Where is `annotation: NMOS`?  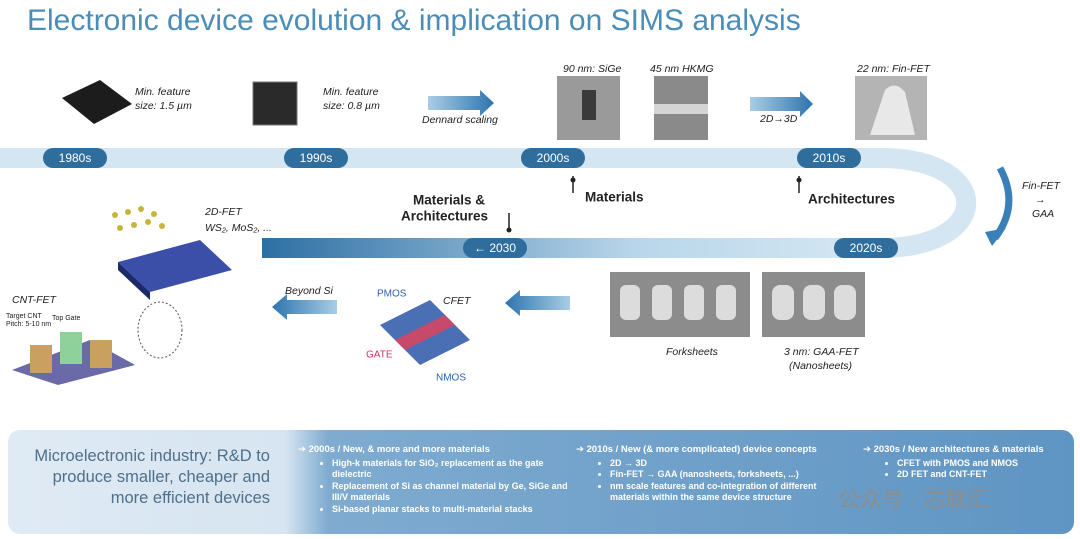 annotation: NMOS is located at coordinates (451, 378).